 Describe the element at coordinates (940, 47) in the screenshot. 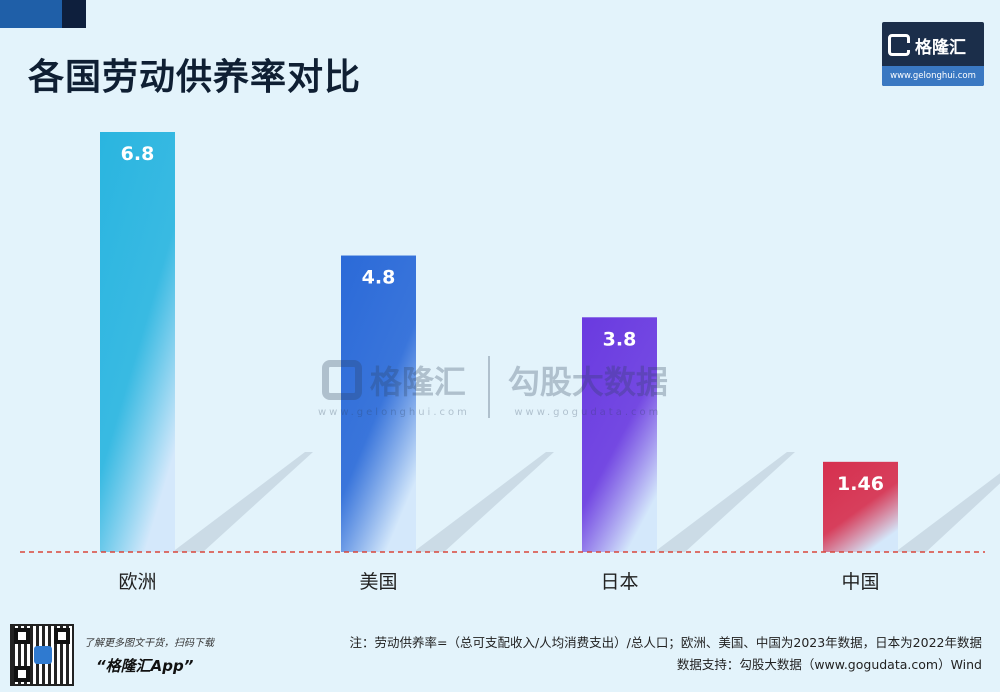

I see `brand-name-text: 格隆汇` at that location.